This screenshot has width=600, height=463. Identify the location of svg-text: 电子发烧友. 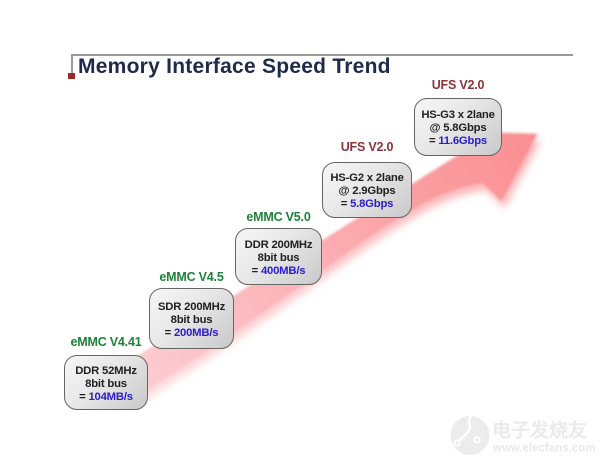
(539, 430).